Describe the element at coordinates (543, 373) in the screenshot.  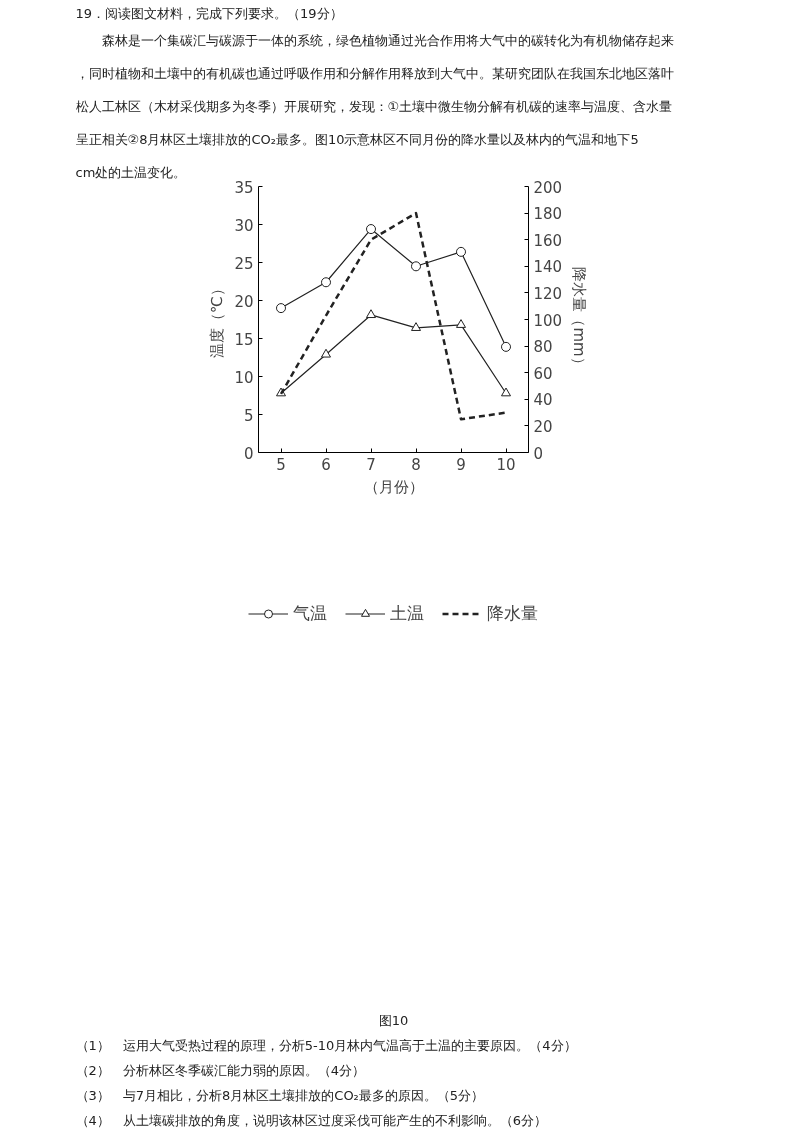
I see `y2-tick-label: 60` at that location.